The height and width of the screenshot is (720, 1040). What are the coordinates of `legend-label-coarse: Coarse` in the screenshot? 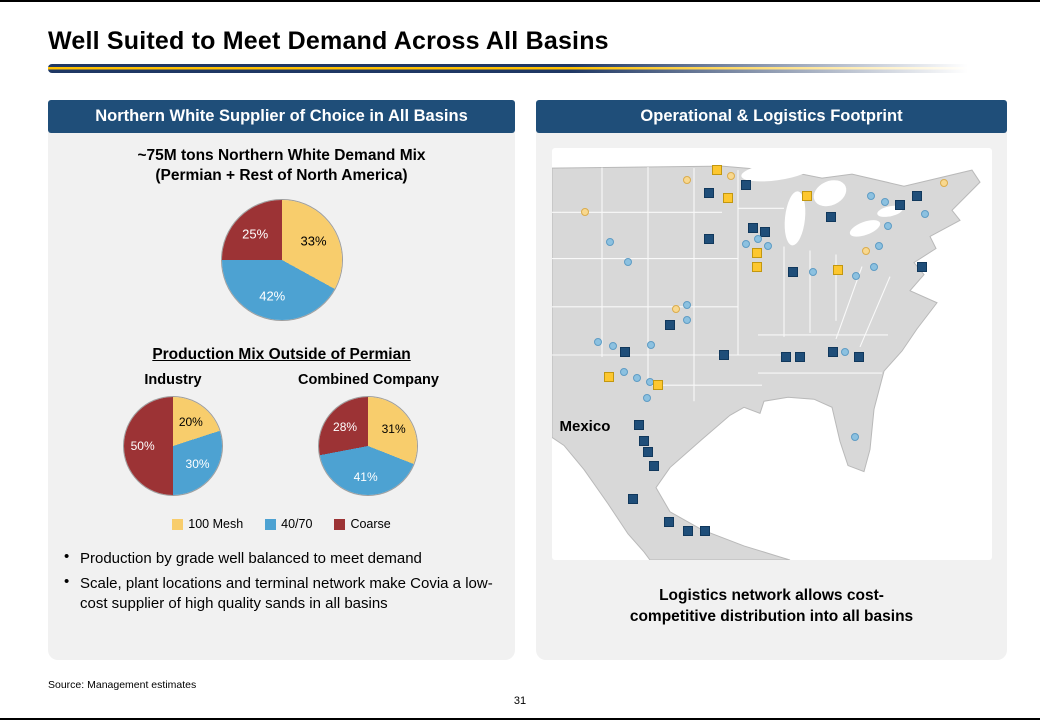 It's located at (370, 524).